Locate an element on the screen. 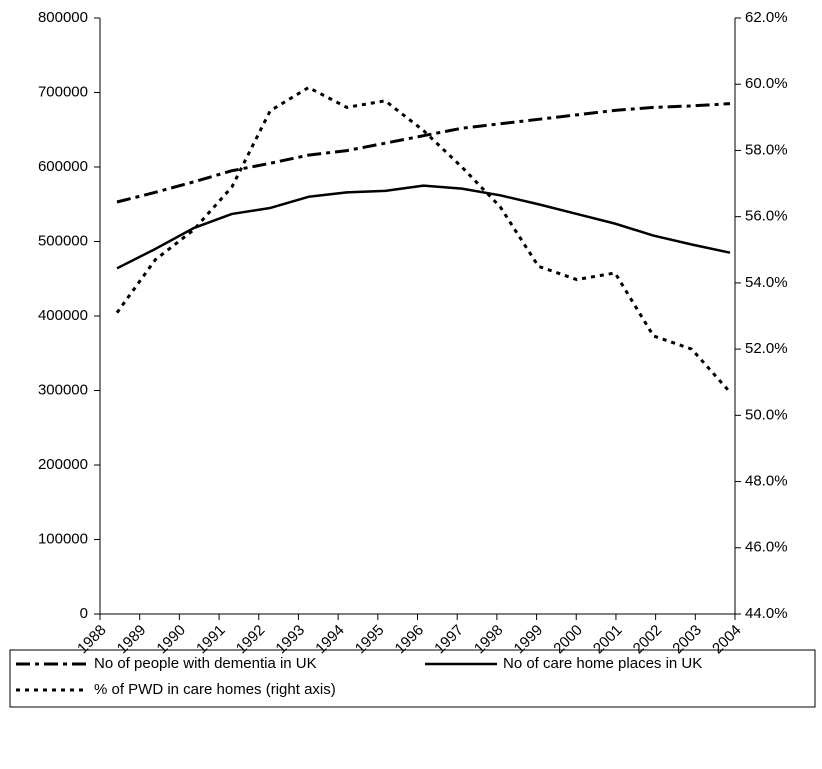 The width and height of the screenshot is (822, 769). x-tick-label: 1997 is located at coordinates (449, 640).